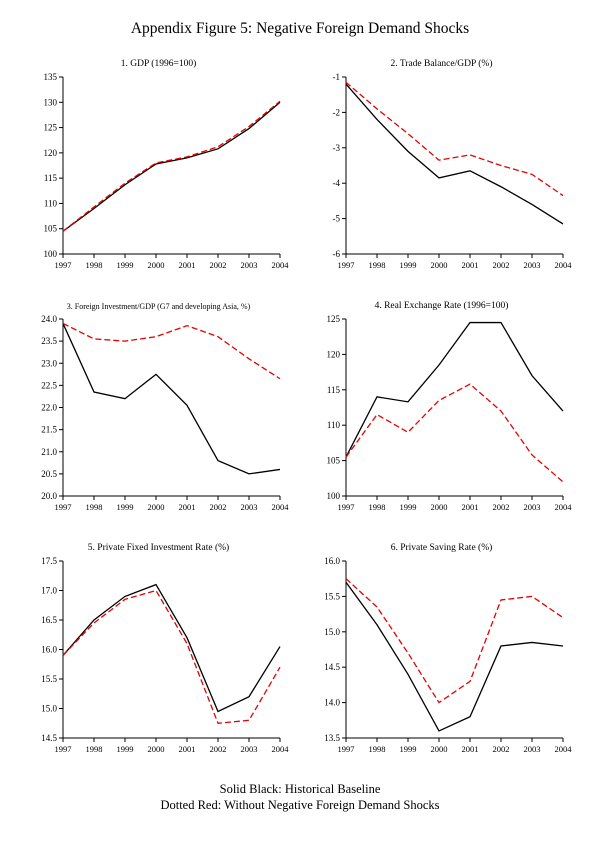 Image resolution: width=600 pixels, height=856 pixels. I want to click on y-tick-label: 24.0, so click(49, 319).